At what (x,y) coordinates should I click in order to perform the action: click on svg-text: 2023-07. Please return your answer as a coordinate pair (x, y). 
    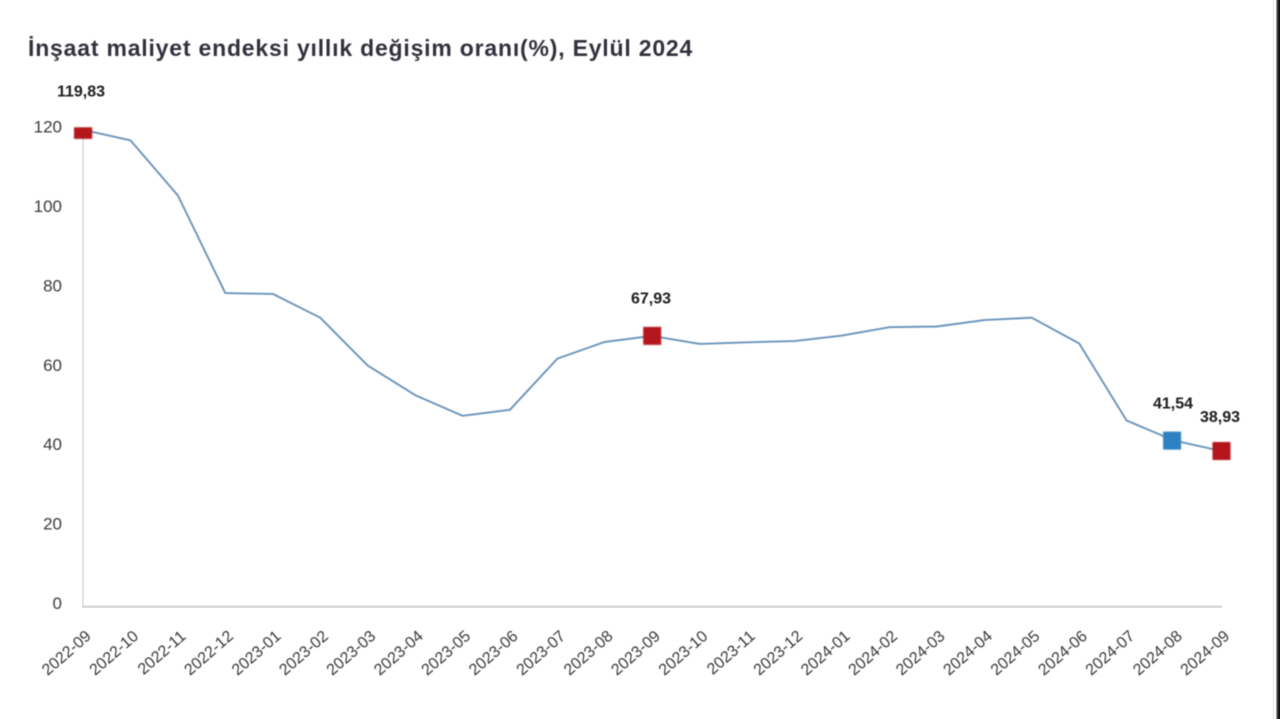
    Looking at the image, I should click on (542, 653).